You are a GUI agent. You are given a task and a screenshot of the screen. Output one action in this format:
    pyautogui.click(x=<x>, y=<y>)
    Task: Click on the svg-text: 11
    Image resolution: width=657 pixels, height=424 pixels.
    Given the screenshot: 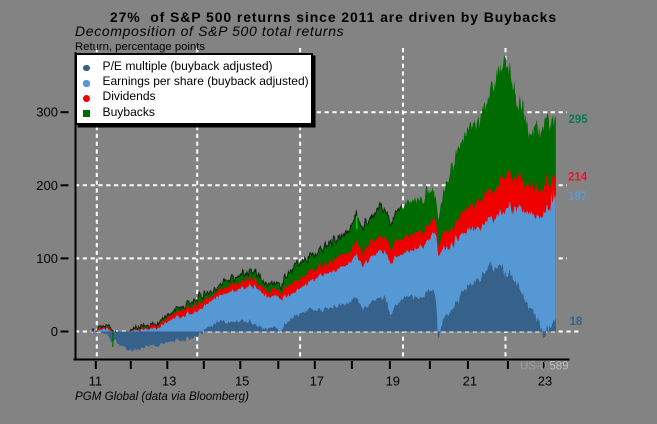 What is the action you would take?
    pyautogui.click(x=96, y=381)
    